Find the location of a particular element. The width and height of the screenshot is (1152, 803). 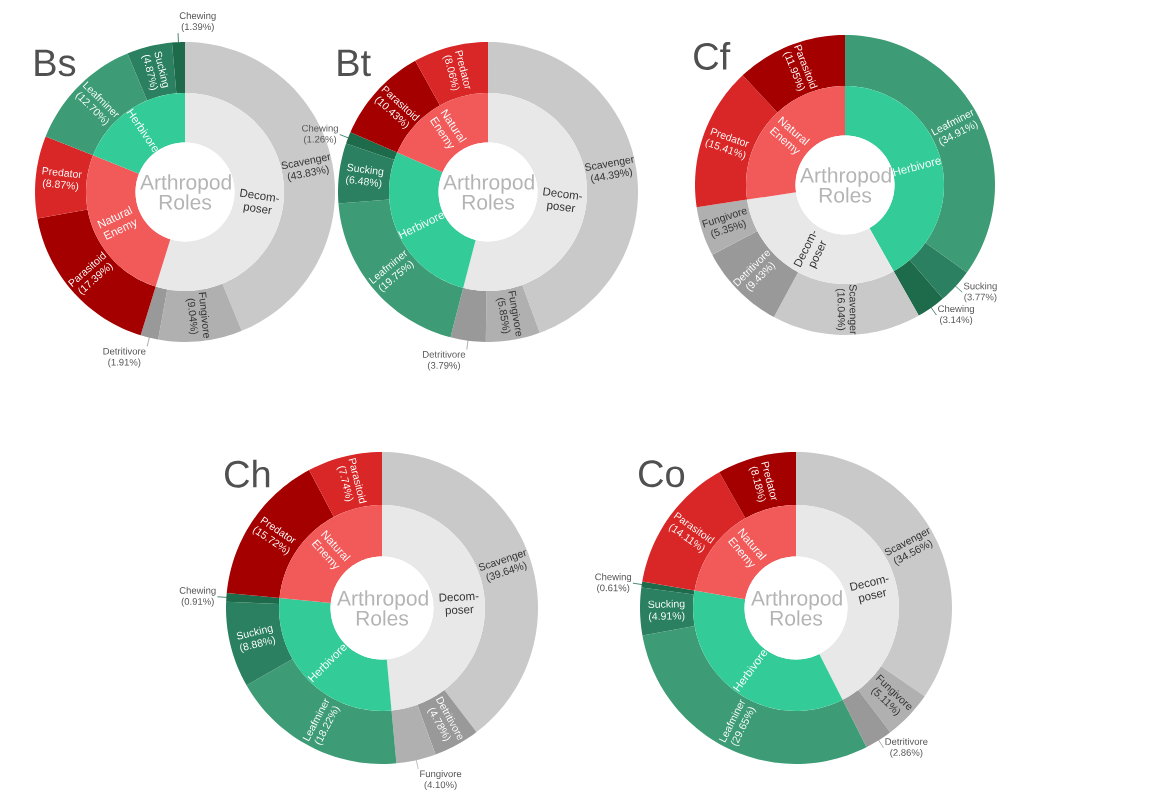

data-label: (0.91%) is located at coordinates (197, 602).